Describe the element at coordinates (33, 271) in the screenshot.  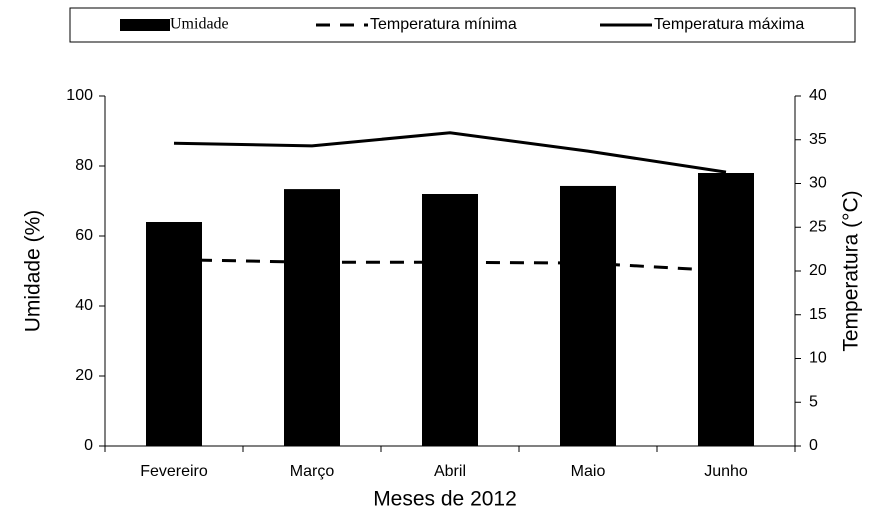
I see `y-axis-title: Umidade (%)` at that location.